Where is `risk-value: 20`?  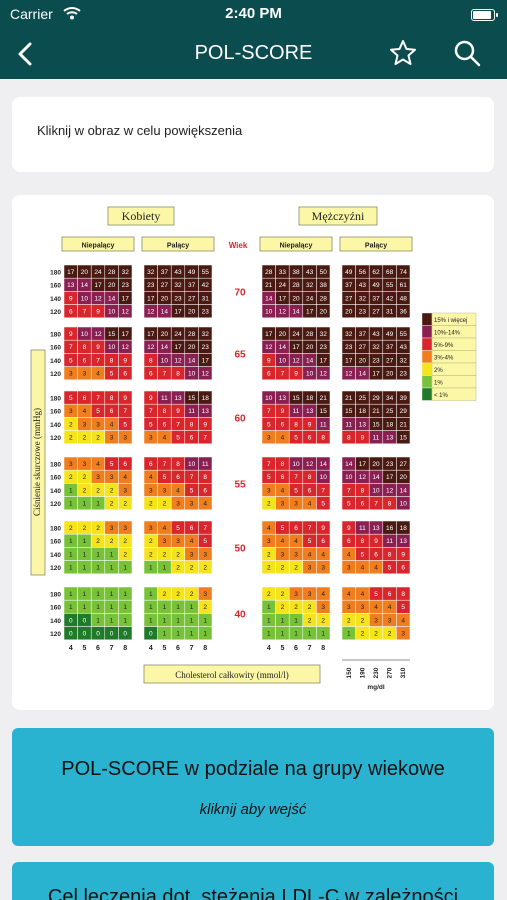 risk-value: 20 is located at coordinates (324, 312).